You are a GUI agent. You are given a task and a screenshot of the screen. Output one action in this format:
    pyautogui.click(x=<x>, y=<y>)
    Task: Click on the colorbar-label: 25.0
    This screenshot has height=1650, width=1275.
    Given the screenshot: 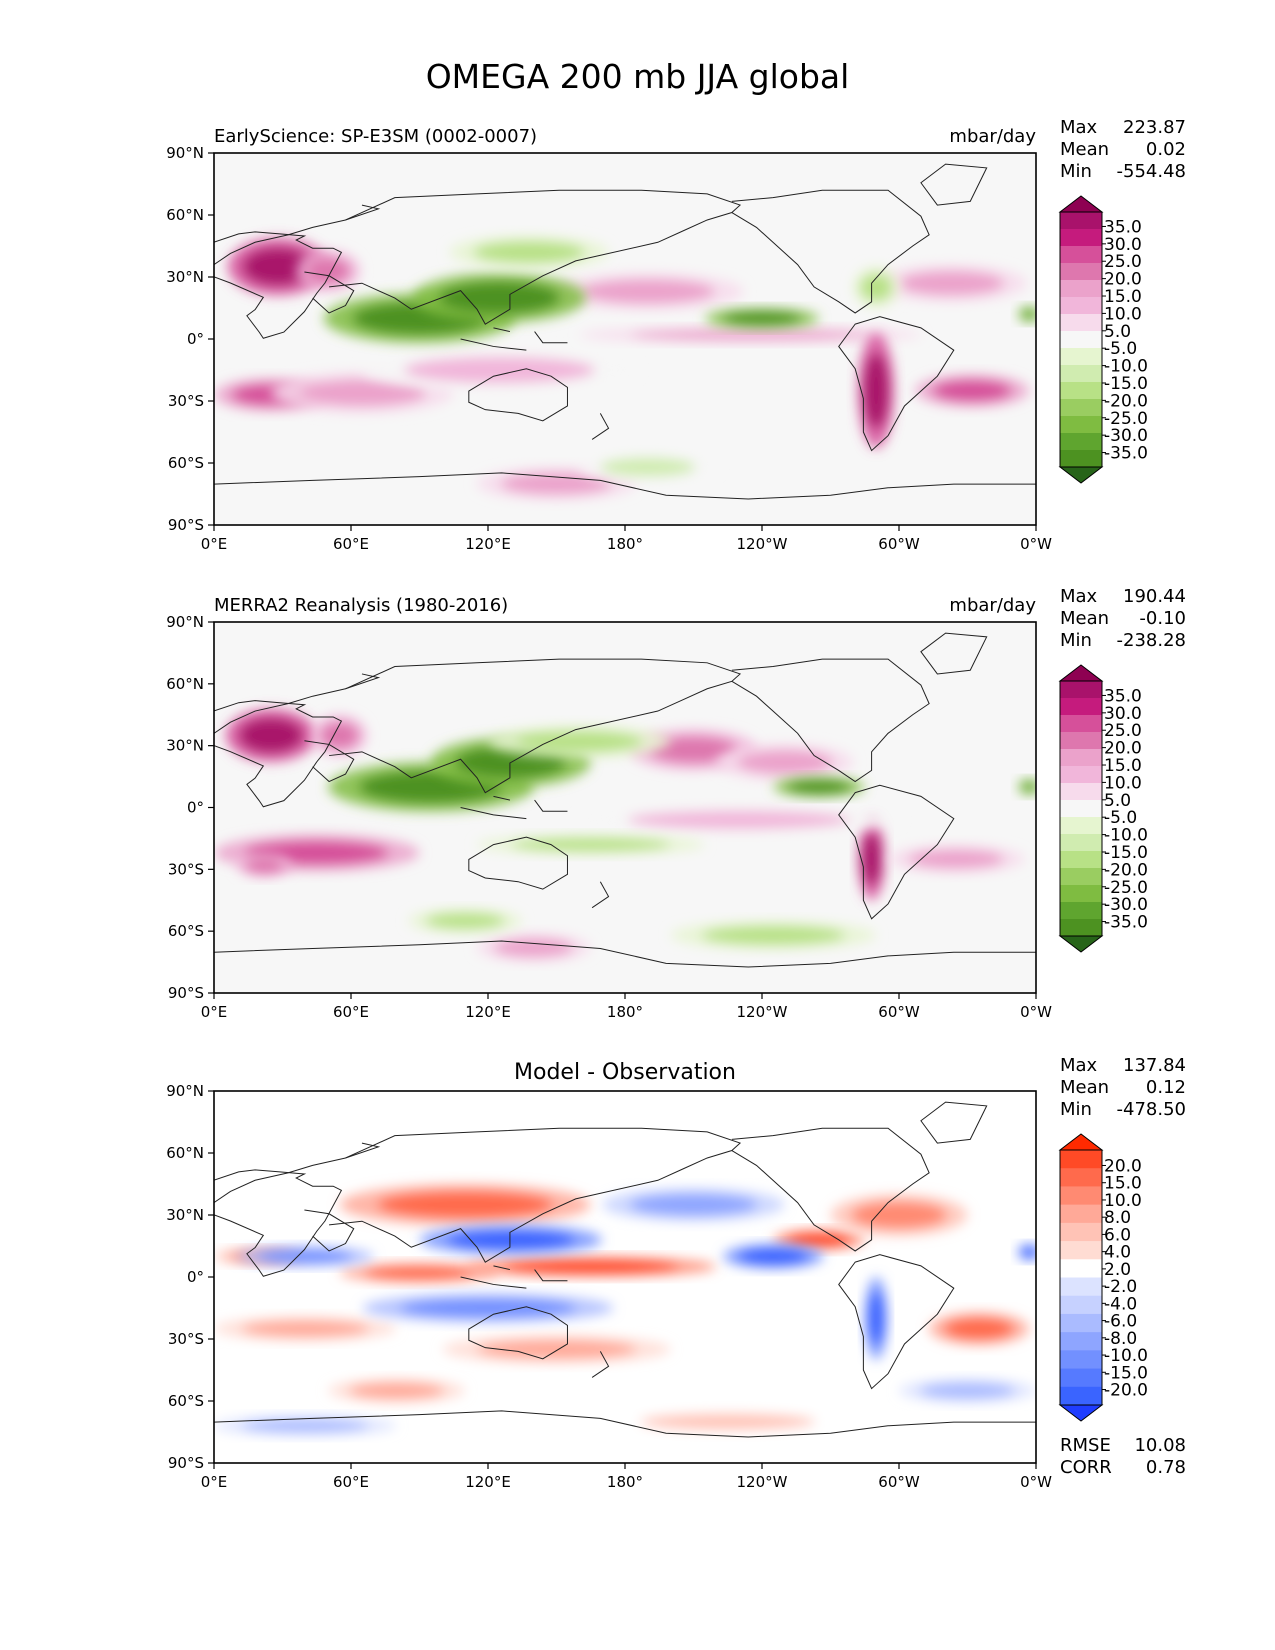 What is the action you would take?
    pyautogui.click(x=1123, y=731)
    